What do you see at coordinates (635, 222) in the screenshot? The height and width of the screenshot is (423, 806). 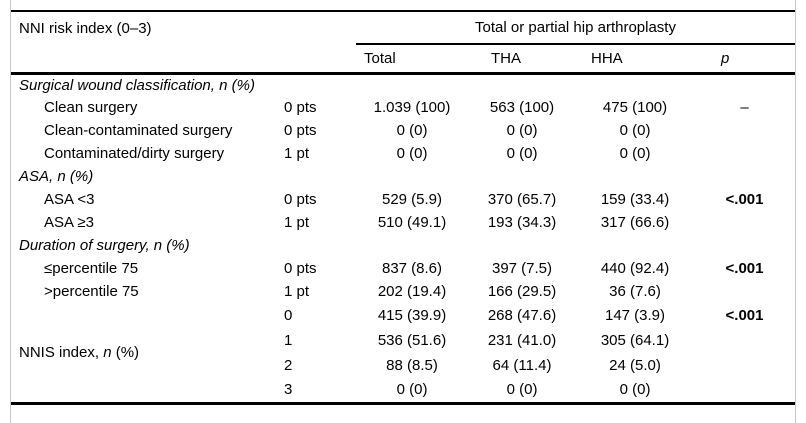 I see `hha-cell: 317 (66.6)` at bounding box center [635, 222].